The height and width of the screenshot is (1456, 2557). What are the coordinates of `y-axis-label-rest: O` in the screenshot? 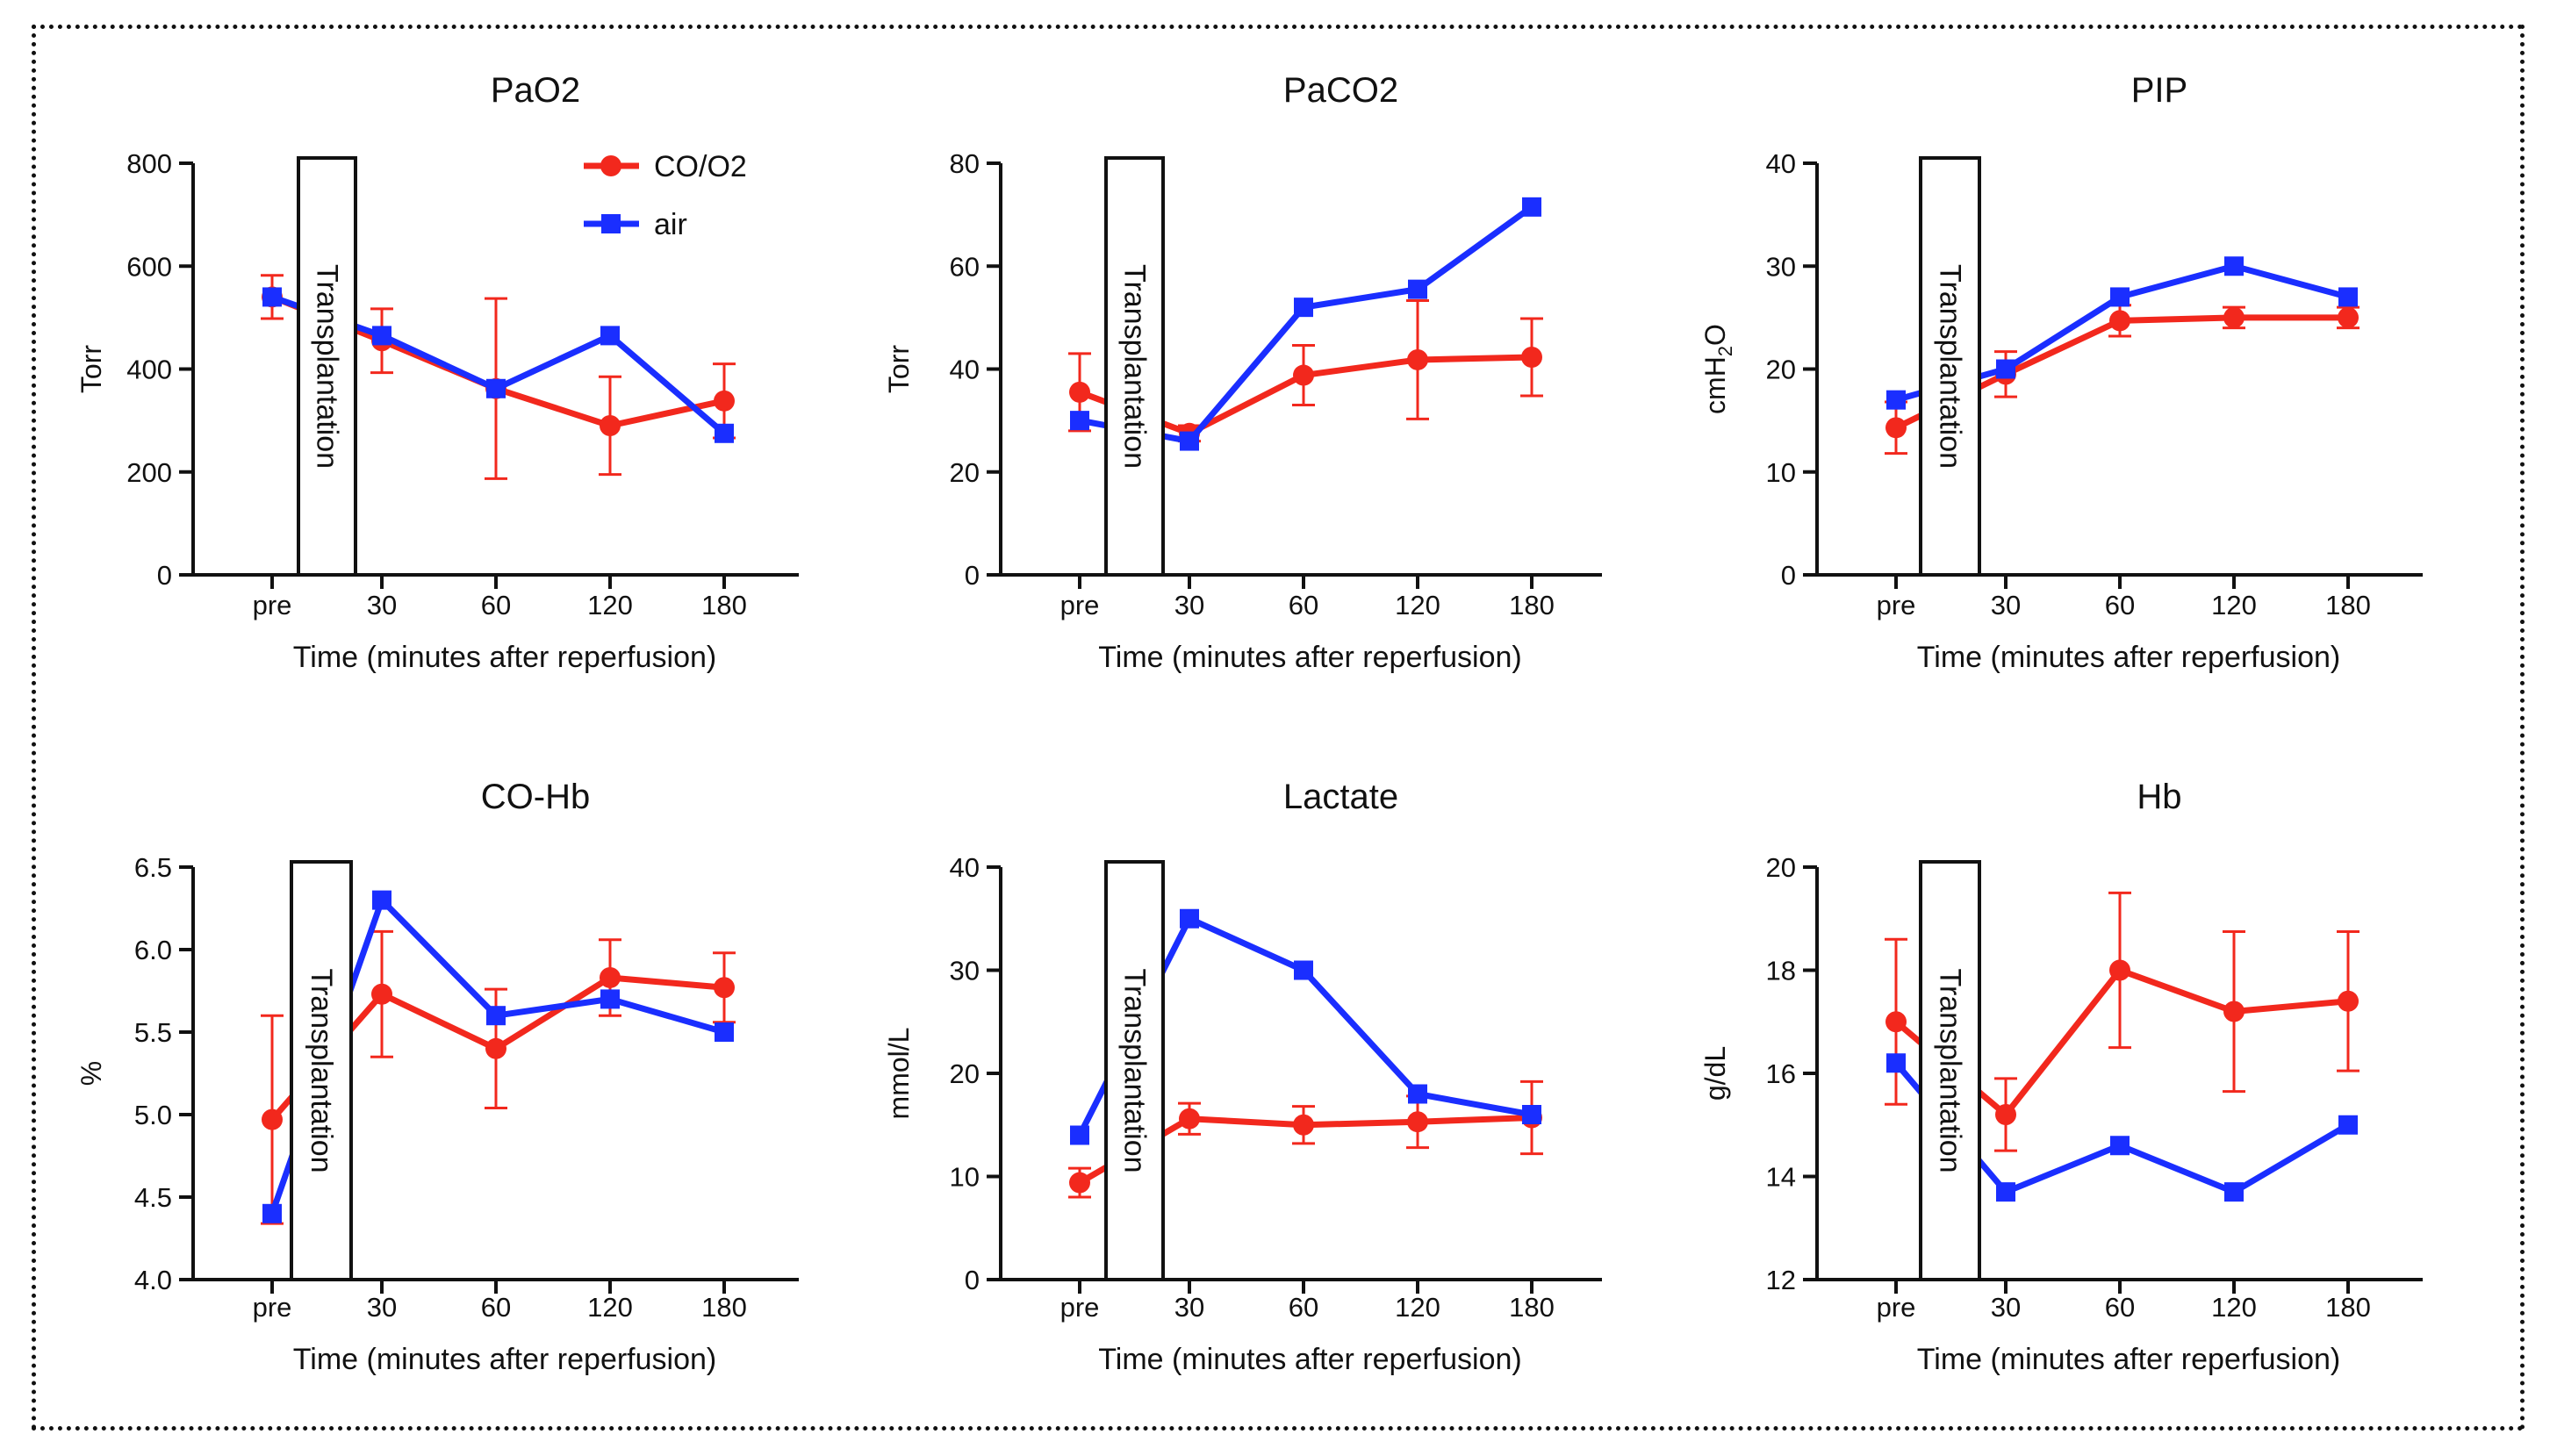 It's located at (1715, 335).